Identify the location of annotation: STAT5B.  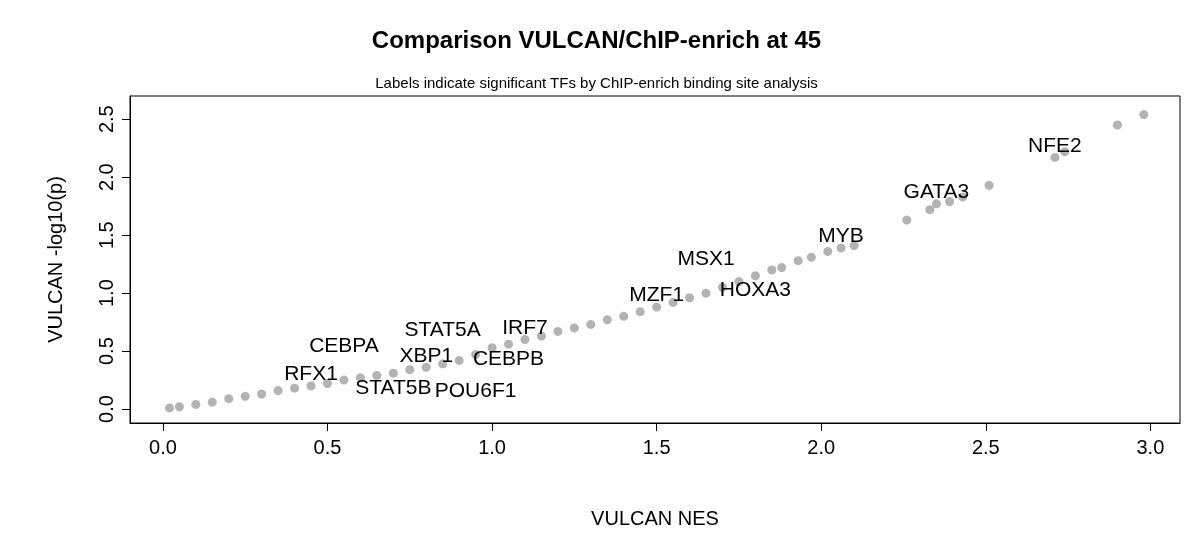
(393, 386).